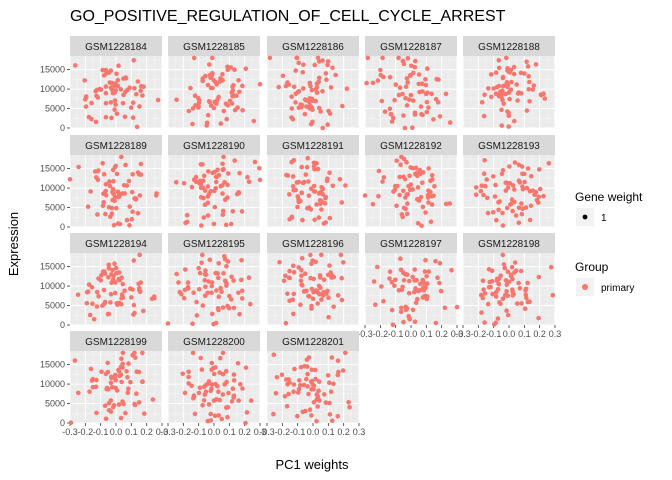 The width and height of the screenshot is (672, 480). I want to click on legend-group-label: primary, so click(617, 288).